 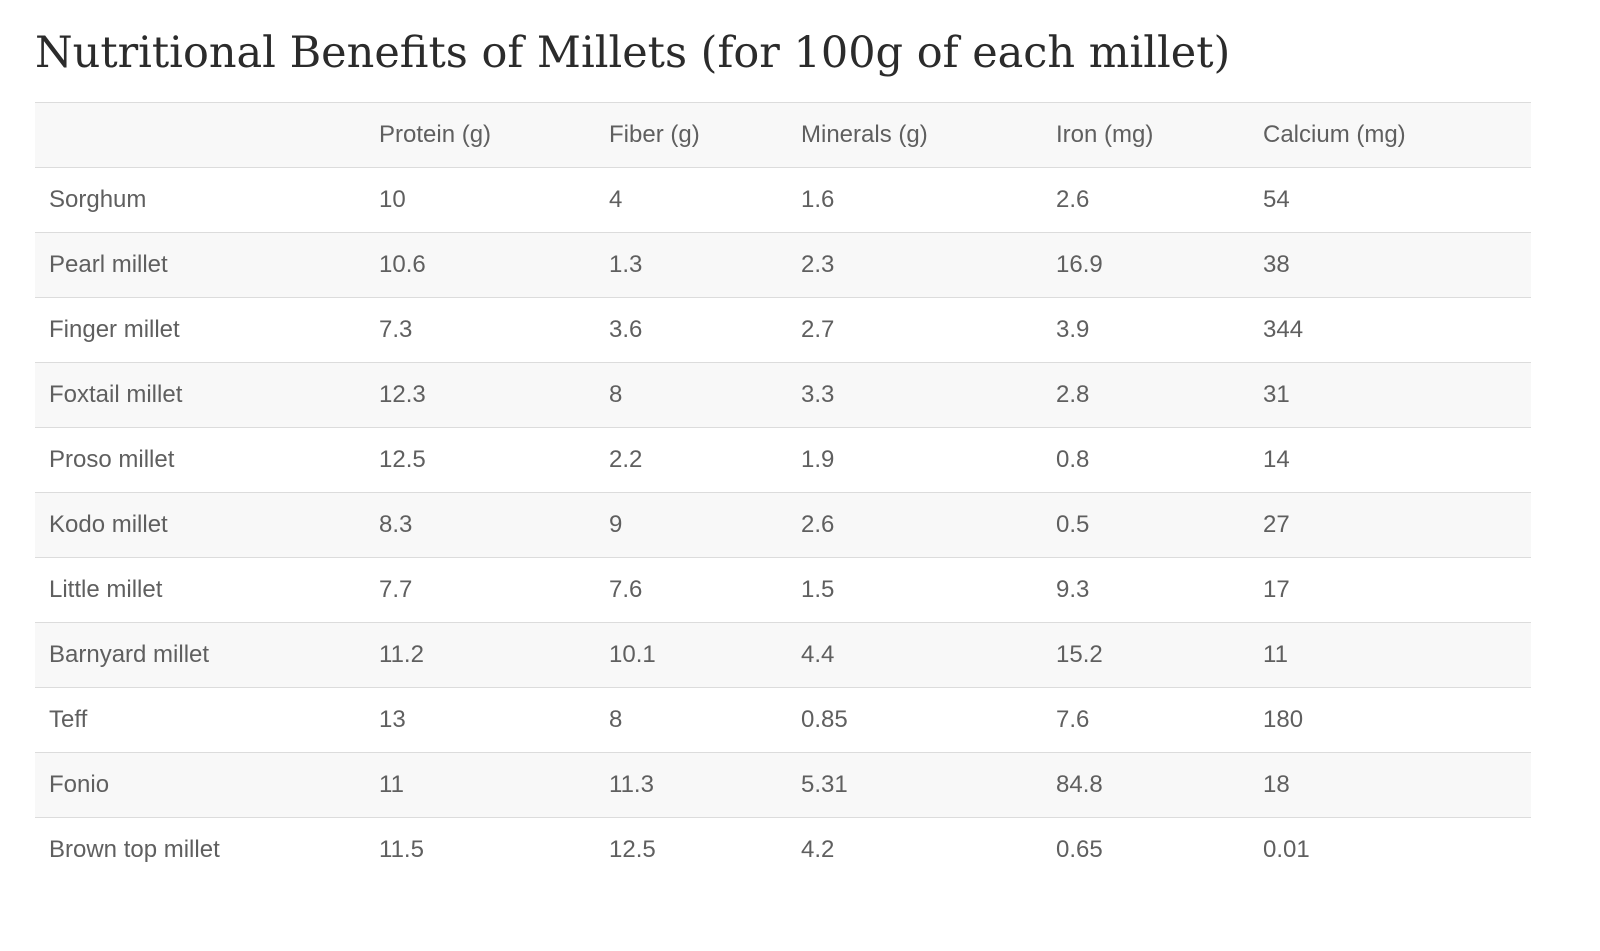 I want to click on table-row: Kodo millet 8.3 9 2.6 0.5 27, so click(x=783, y=525).